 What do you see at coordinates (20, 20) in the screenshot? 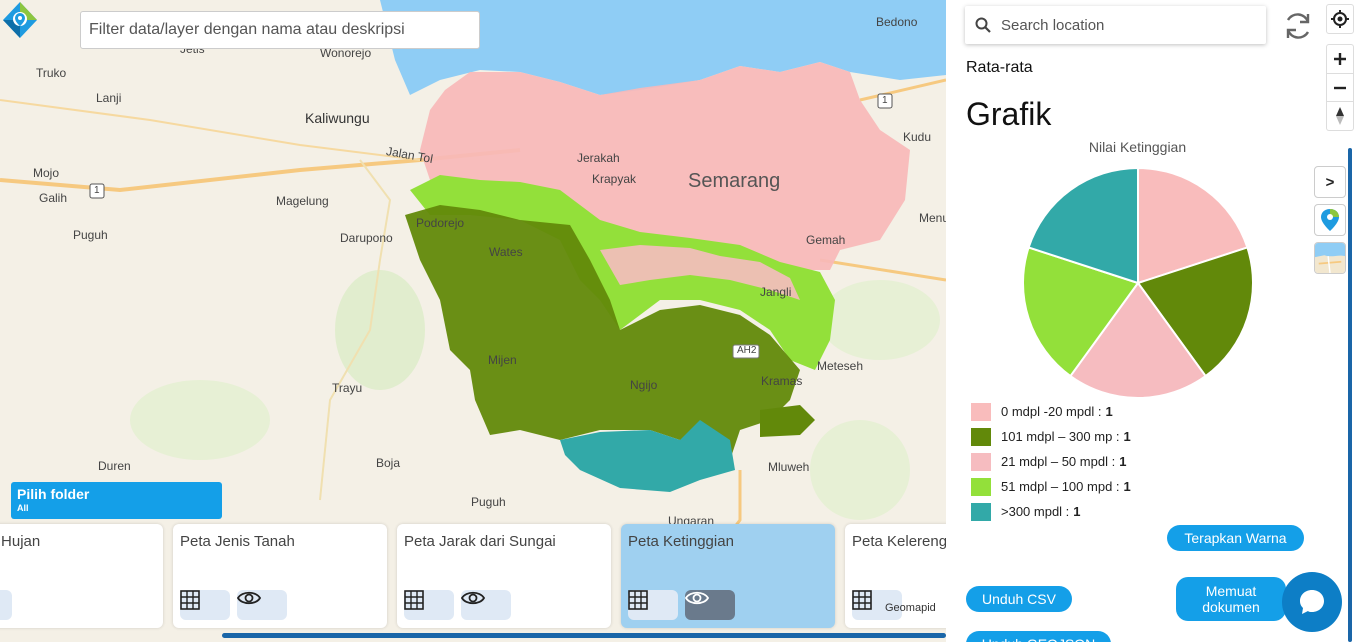
I see `app-logo` at bounding box center [20, 20].